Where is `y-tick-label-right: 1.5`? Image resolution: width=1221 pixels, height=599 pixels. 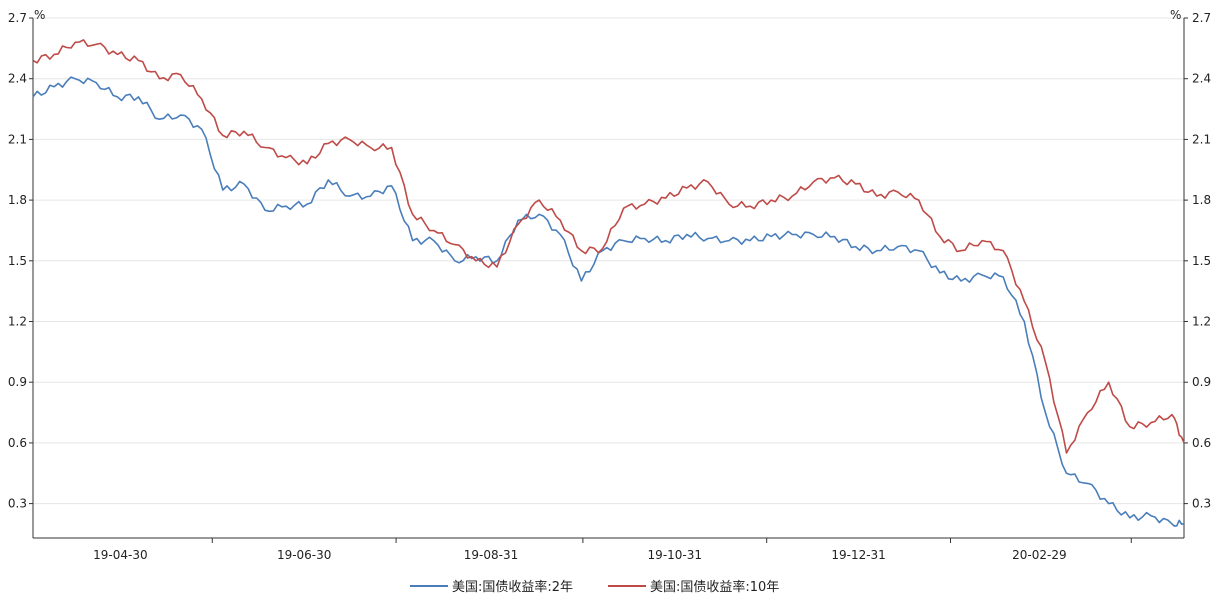
y-tick-label-right: 1.5 is located at coordinates (1201, 261).